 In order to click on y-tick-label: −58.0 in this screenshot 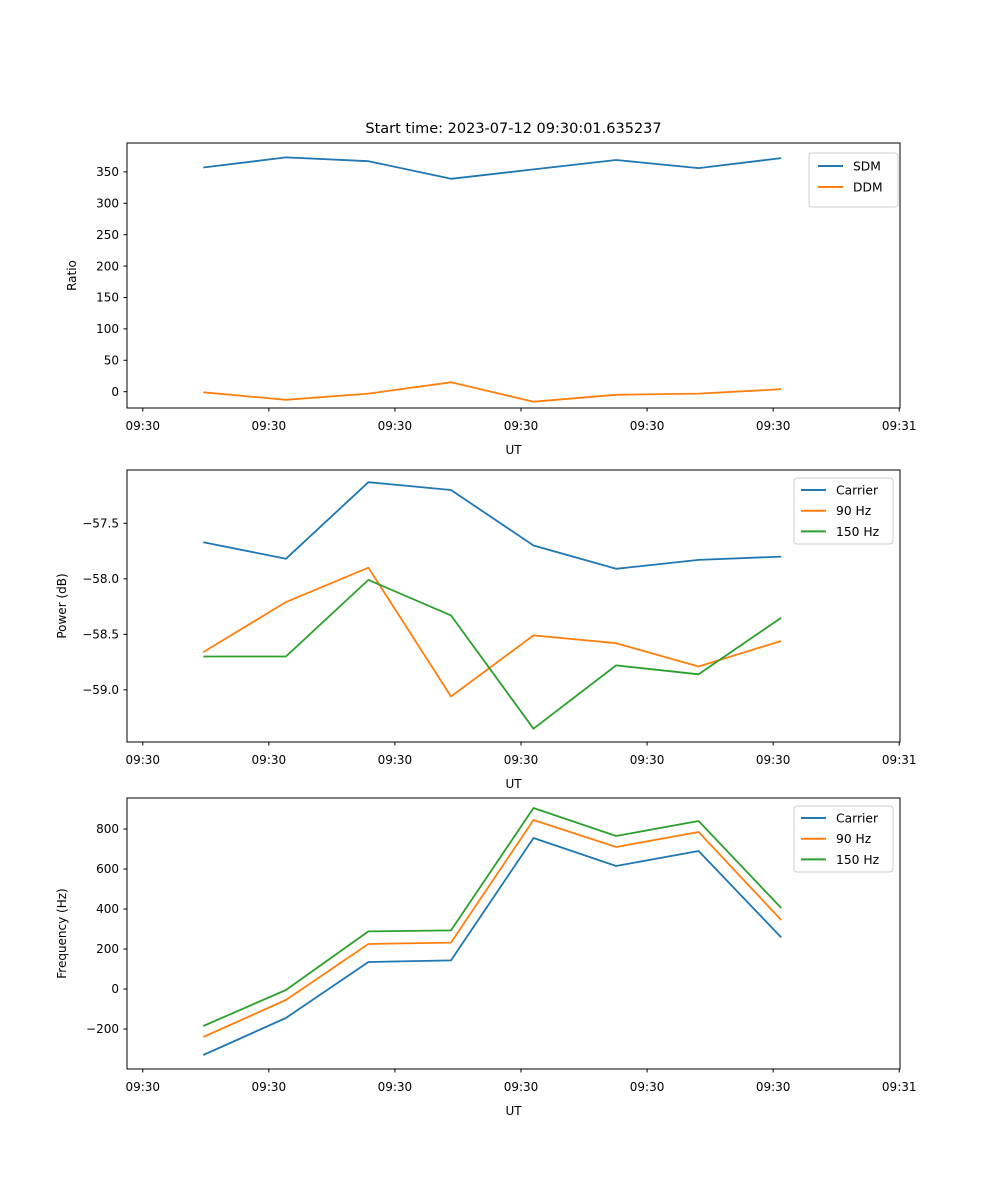, I will do `click(100, 579)`.